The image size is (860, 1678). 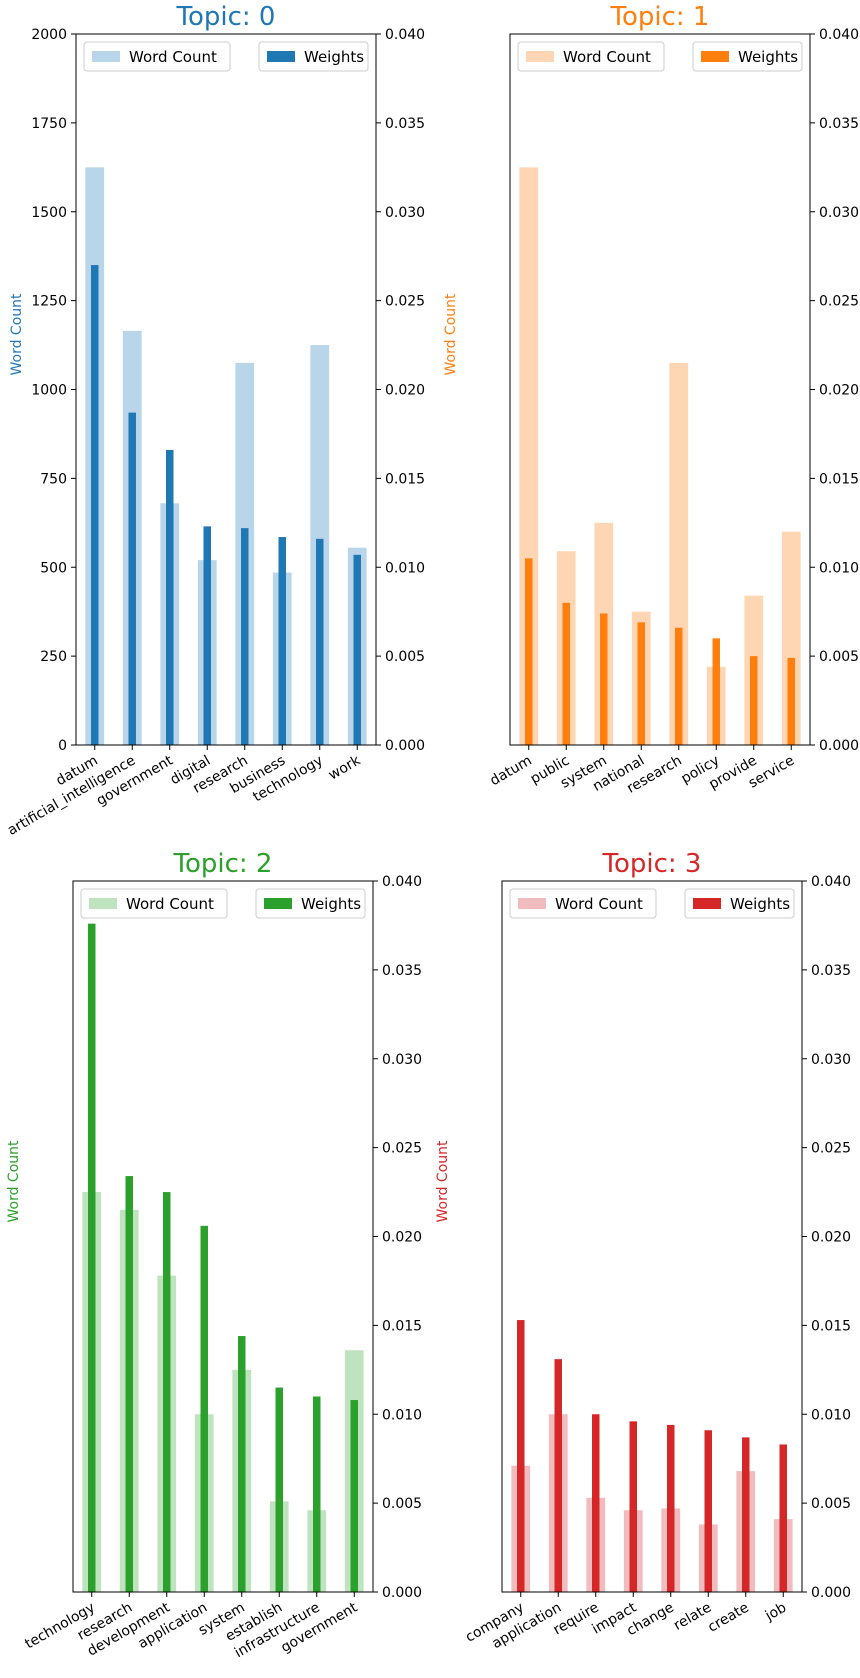 What do you see at coordinates (226, 17) in the screenshot?
I see `chart-title: Topic: 0` at bounding box center [226, 17].